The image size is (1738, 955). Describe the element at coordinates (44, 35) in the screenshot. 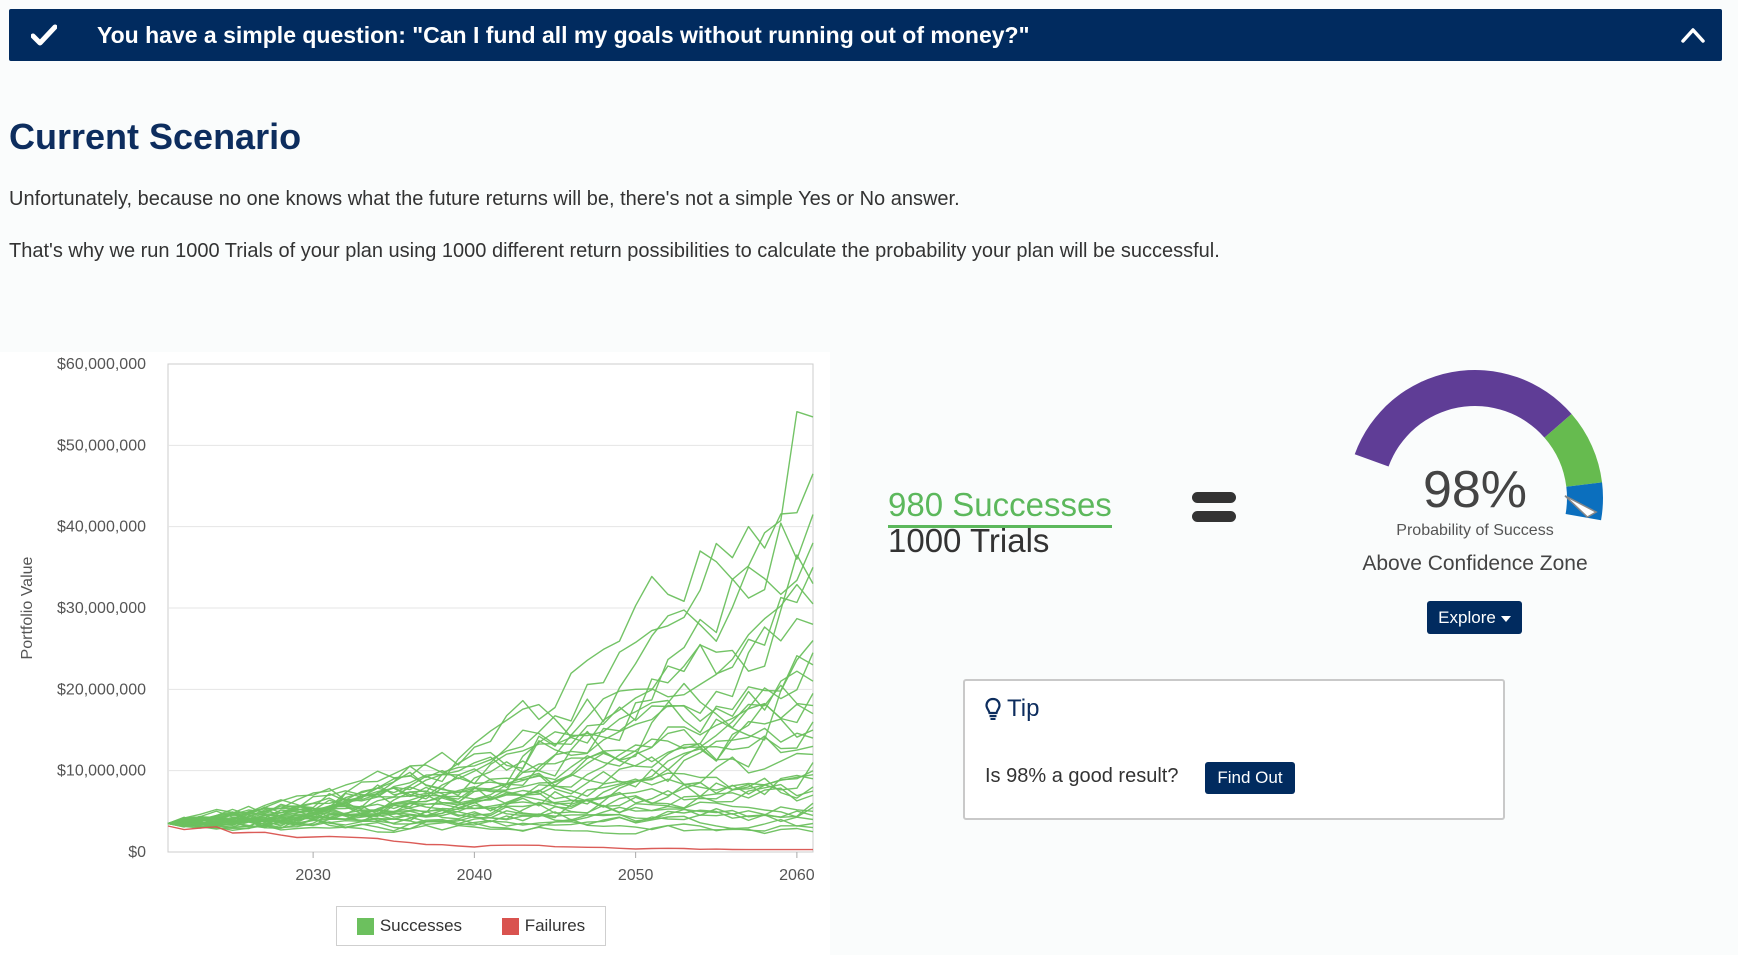

I see `check-icon` at that location.